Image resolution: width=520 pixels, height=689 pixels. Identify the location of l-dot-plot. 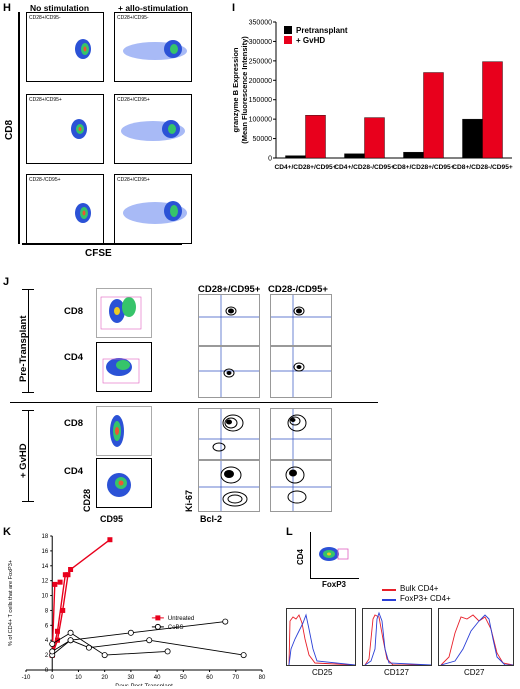
(334, 555).